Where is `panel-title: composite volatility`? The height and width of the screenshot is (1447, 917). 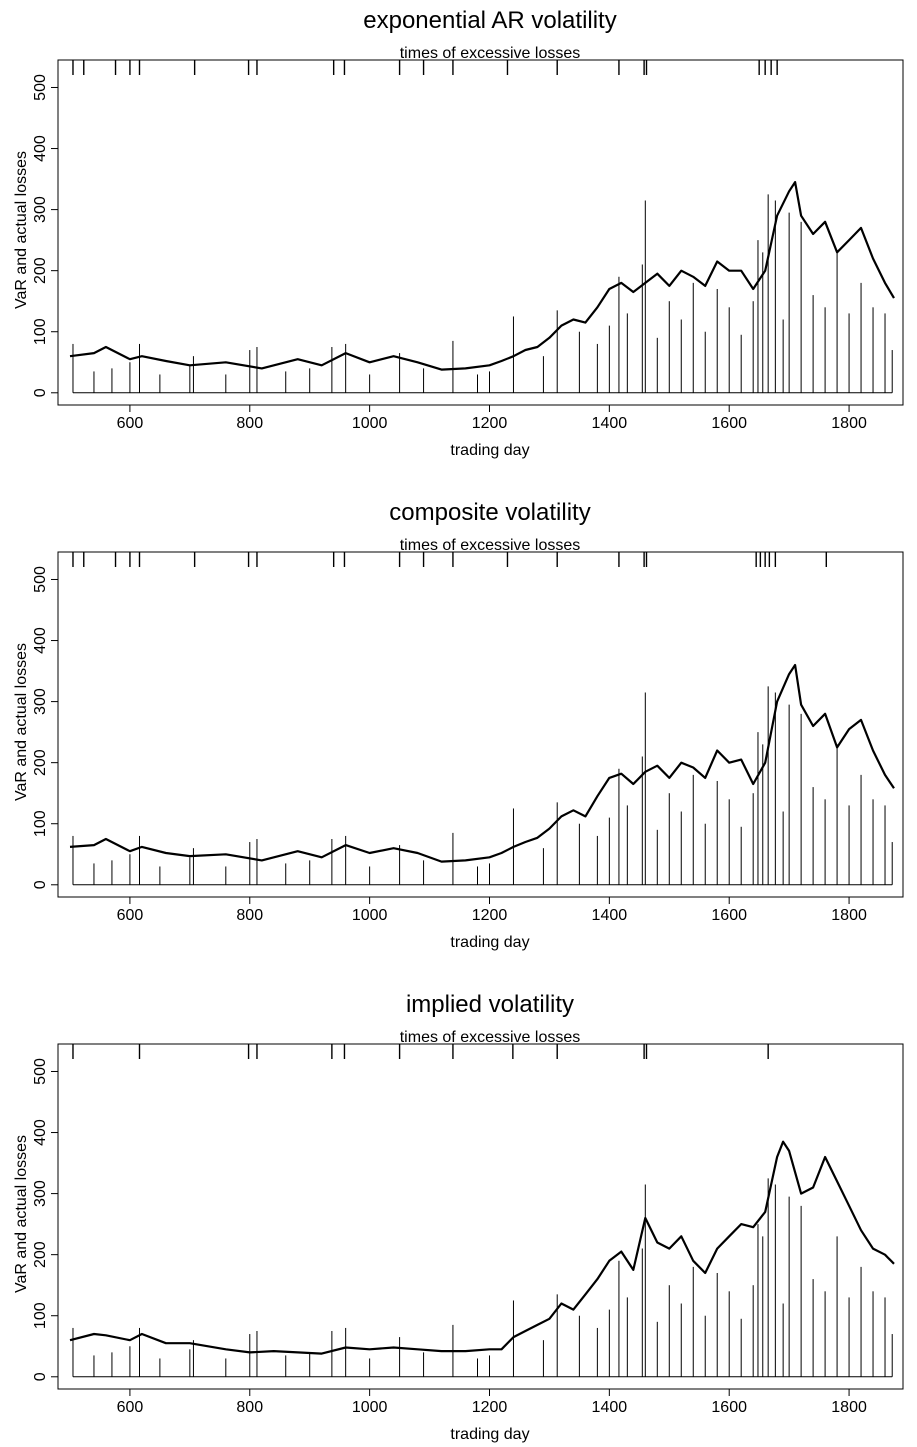
panel-title: composite volatility is located at coordinates (489, 512).